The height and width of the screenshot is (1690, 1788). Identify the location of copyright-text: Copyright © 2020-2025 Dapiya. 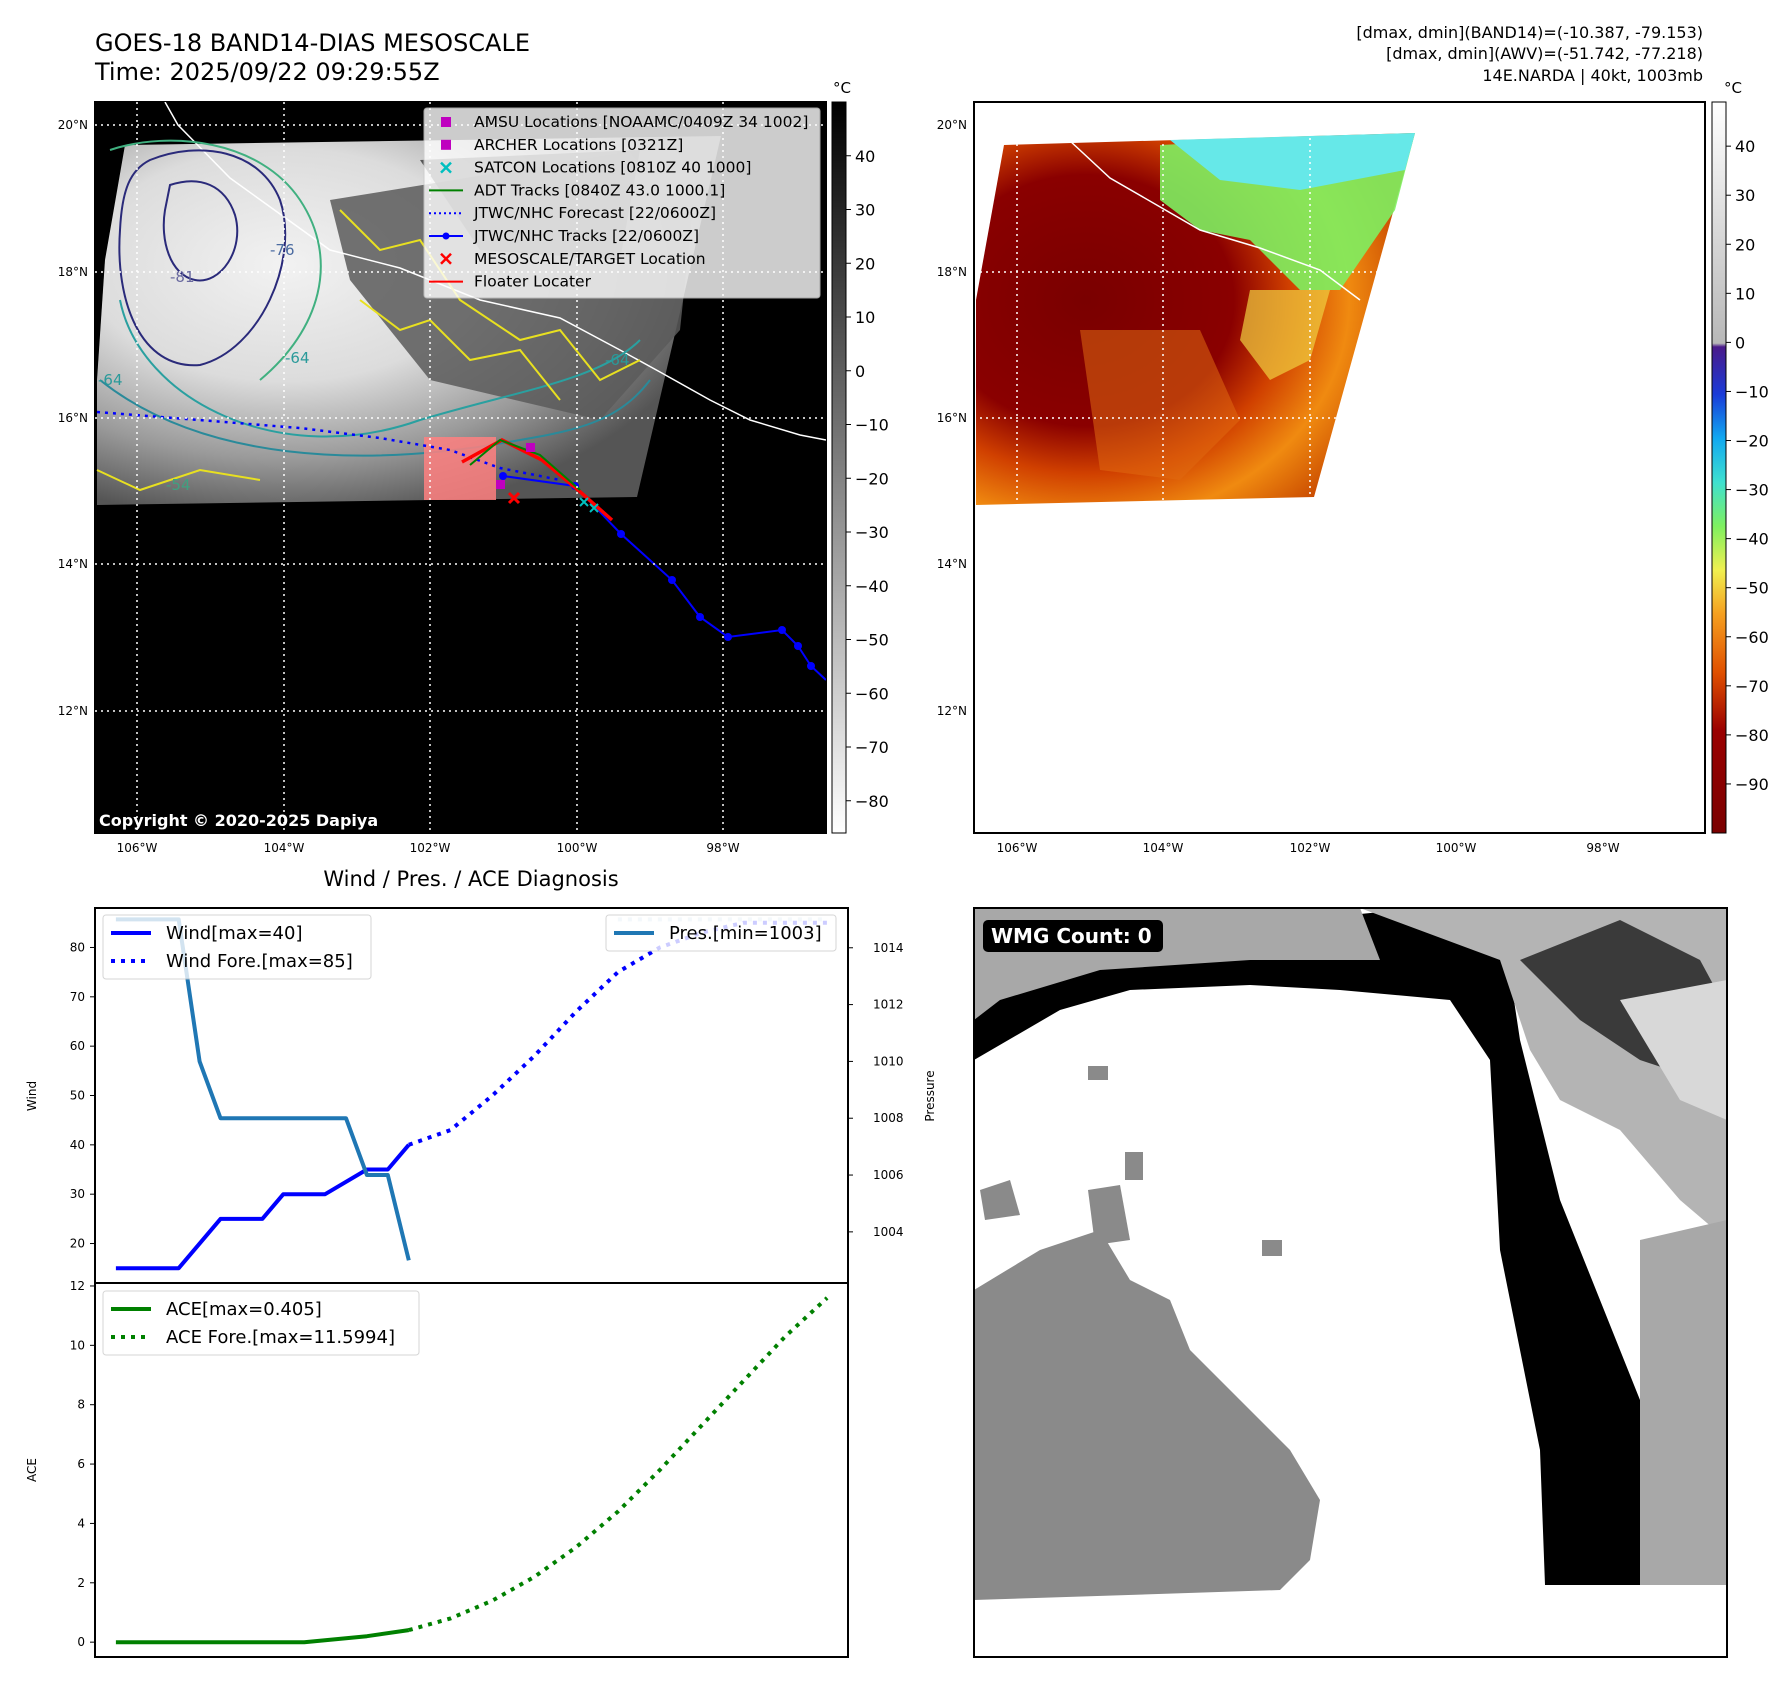
(238, 820).